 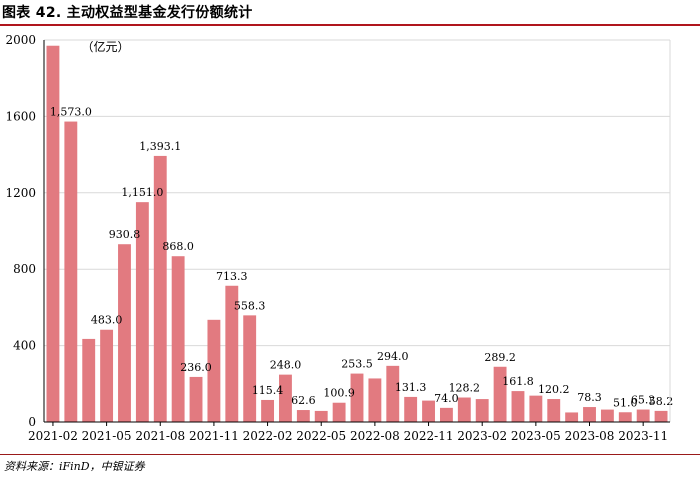 I want to click on x-tick-label: 2021-11, so click(x=214, y=436).